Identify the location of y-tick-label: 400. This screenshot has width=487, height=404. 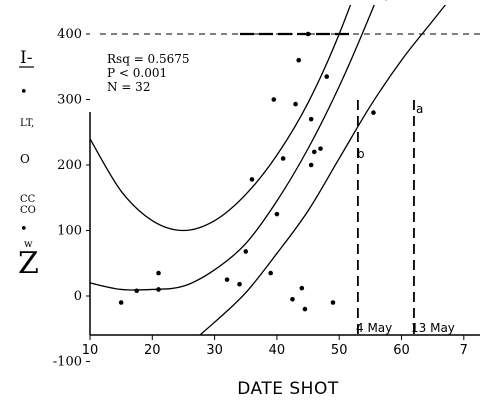
(69, 34).